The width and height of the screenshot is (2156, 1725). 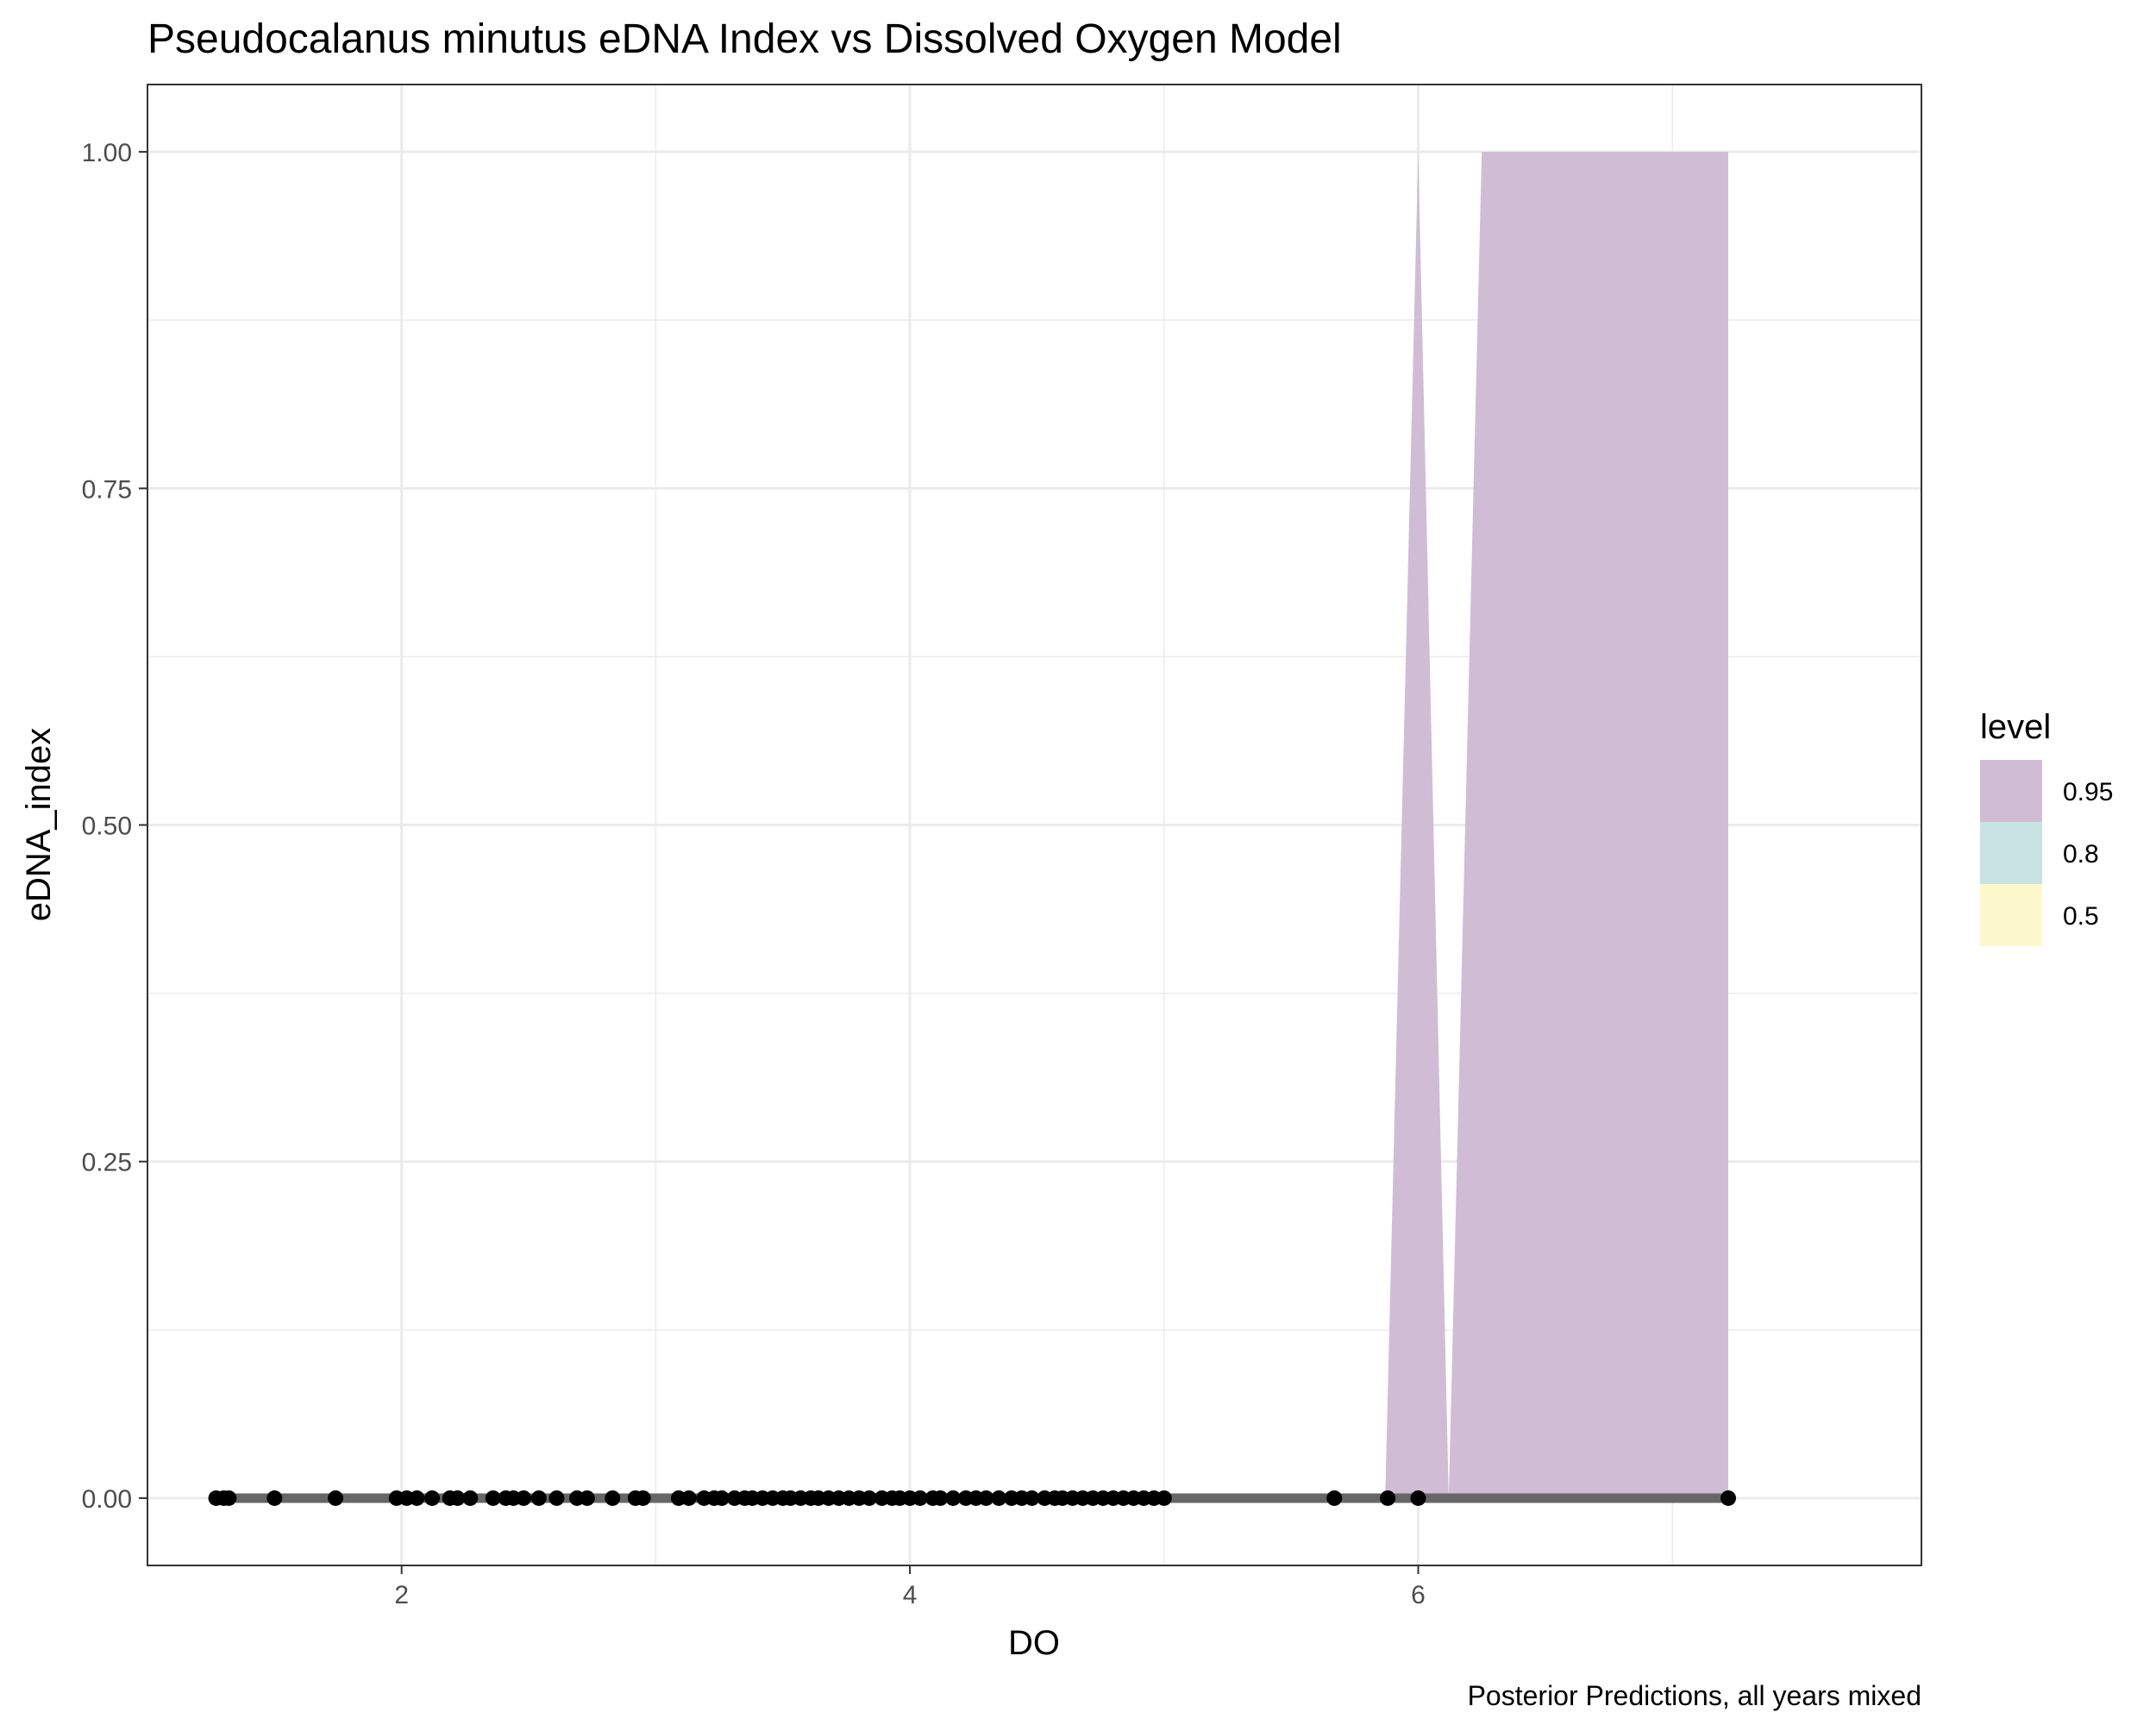 What do you see at coordinates (107, 1163) in the screenshot?
I see `y-tick-label: 0.25` at bounding box center [107, 1163].